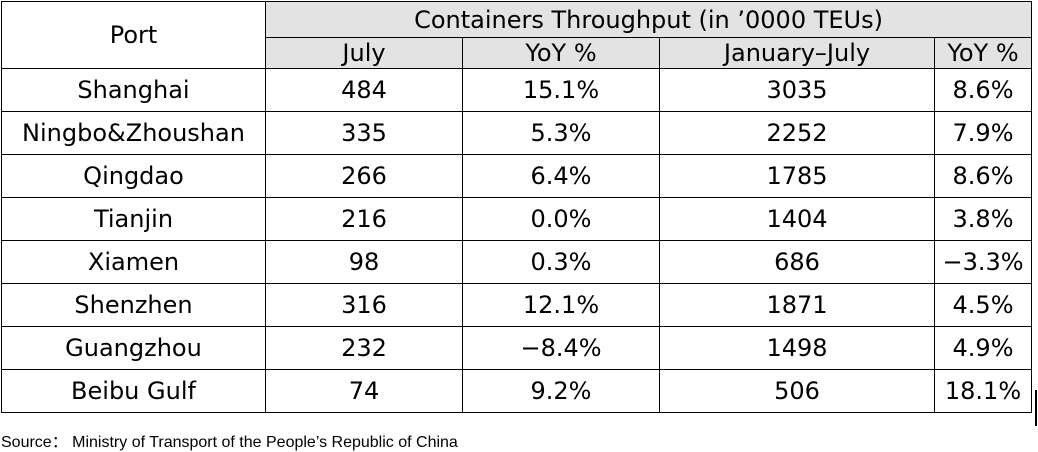  What do you see at coordinates (648, 19) in the screenshot?
I see `throughput-group-header: Containers Throughput (in ’0000 TEUs)` at bounding box center [648, 19].